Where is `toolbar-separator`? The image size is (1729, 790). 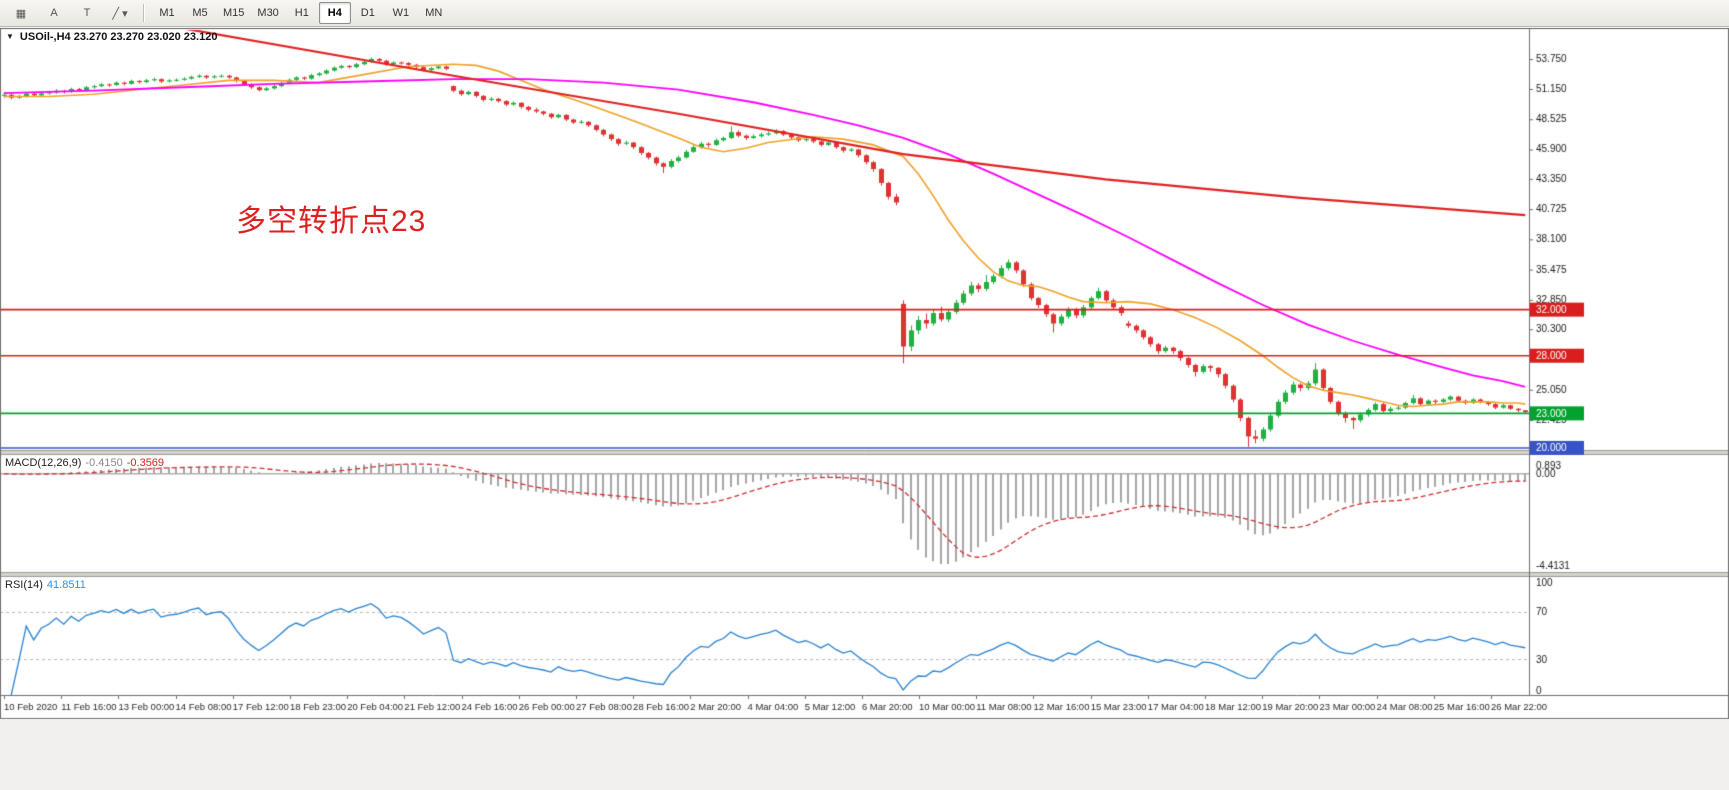 toolbar-separator is located at coordinates (143, 13).